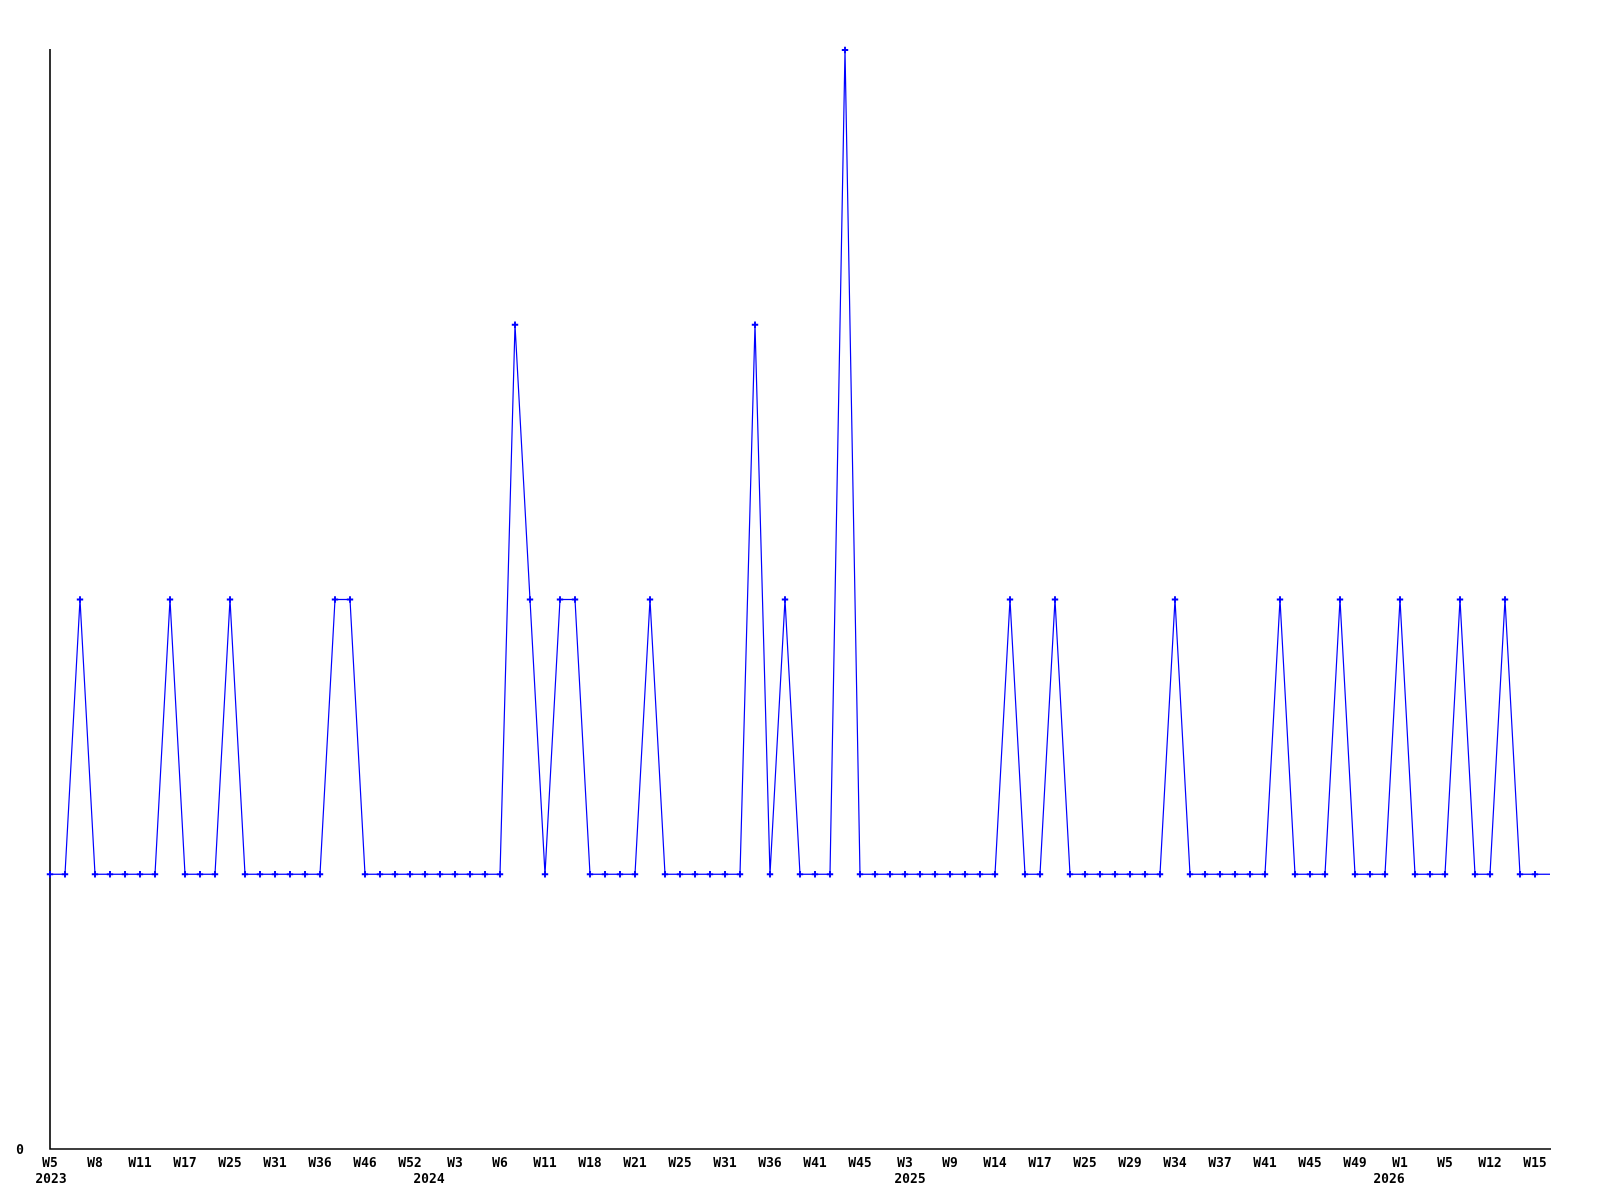 The width and height of the screenshot is (1600, 1200). Describe the element at coordinates (995, 1163) in the screenshot. I see `x-tick-label: W14` at that location.